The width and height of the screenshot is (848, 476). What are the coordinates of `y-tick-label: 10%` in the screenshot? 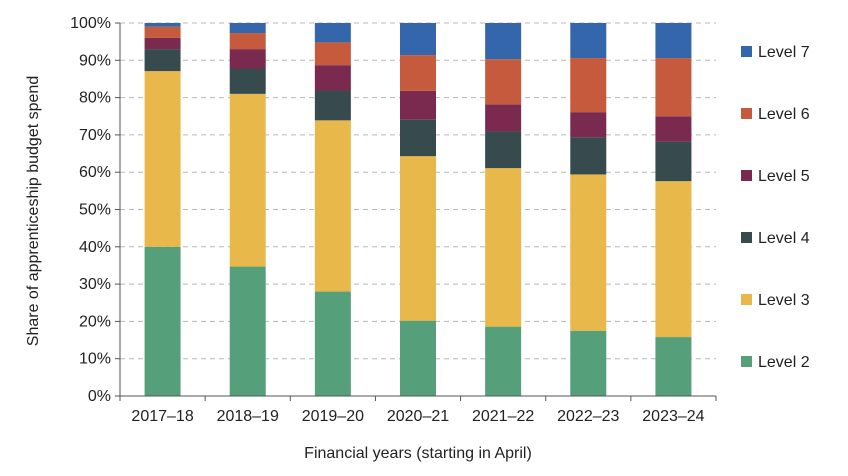 It's located at (95, 359).